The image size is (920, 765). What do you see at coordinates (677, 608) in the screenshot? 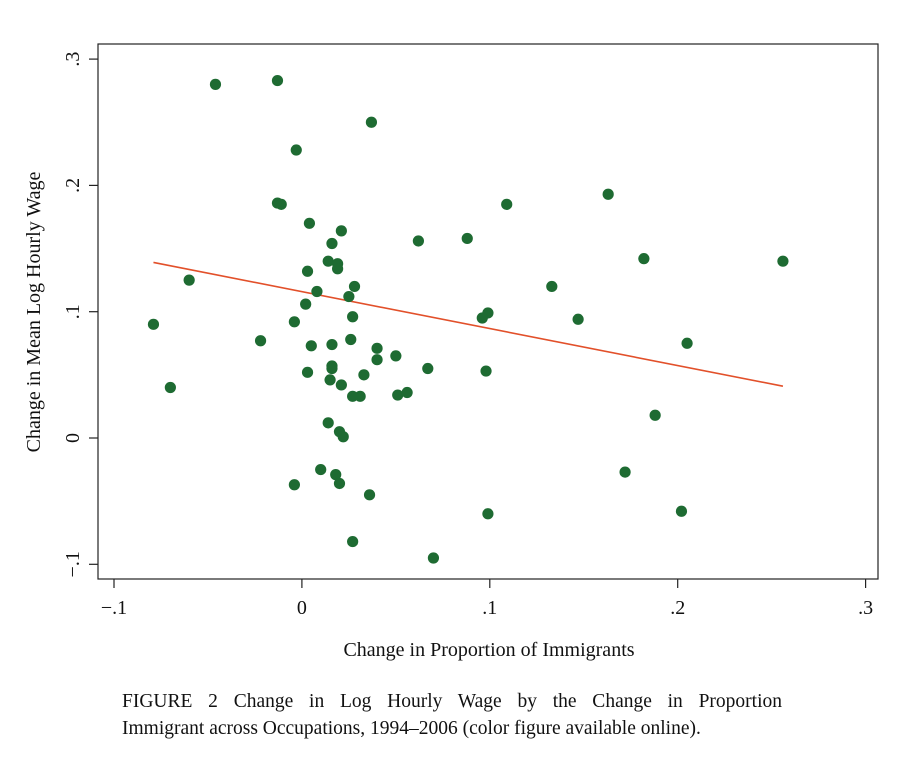
I see `x-tick-label: .2` at bounding box center [677, 608].